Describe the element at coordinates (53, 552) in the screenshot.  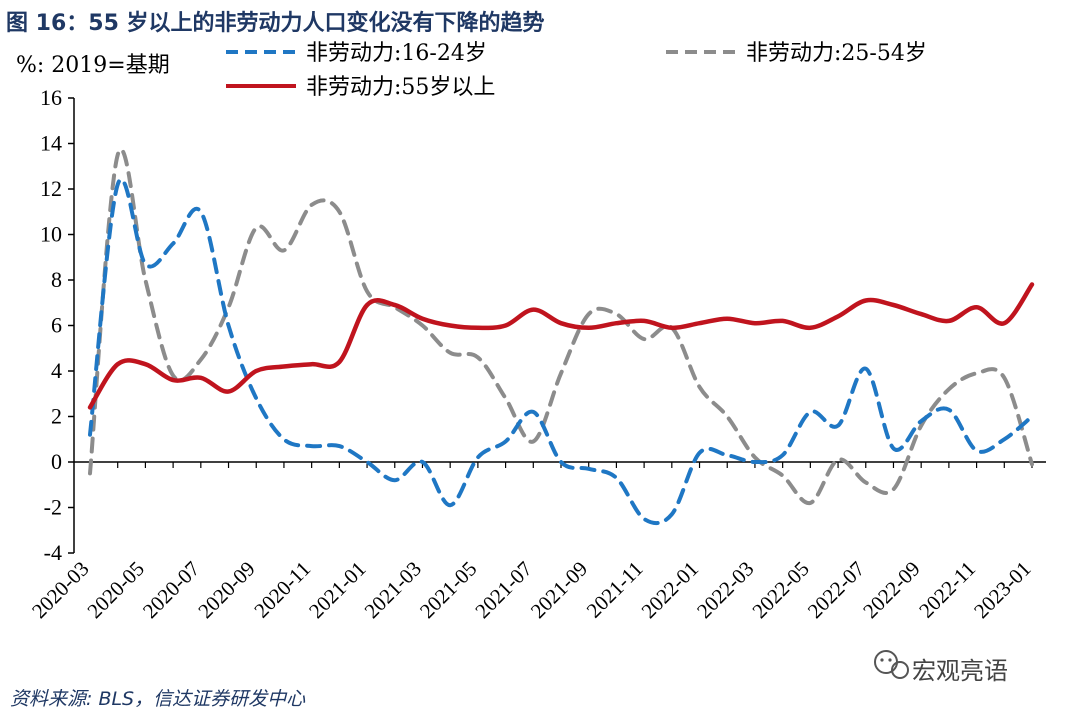
I see `y-tick-label: -4` at that location.